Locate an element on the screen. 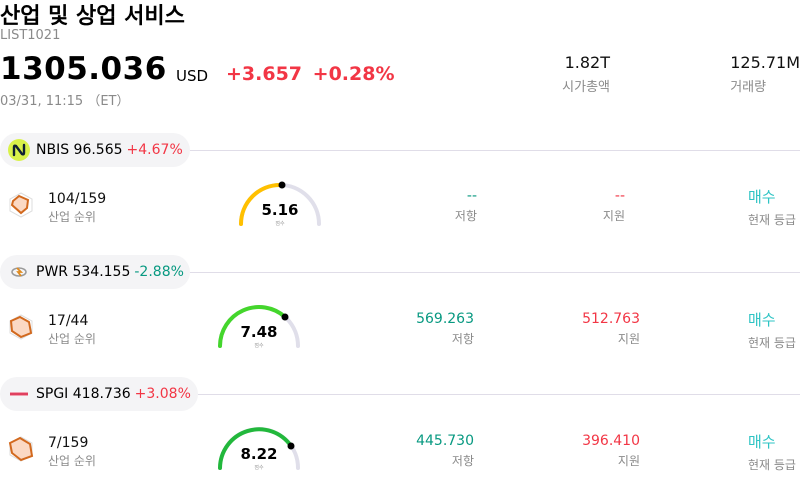 The width and height of the screenshot is (800, 488). stock-change: -2.88% is located at coordinates (159, 272).